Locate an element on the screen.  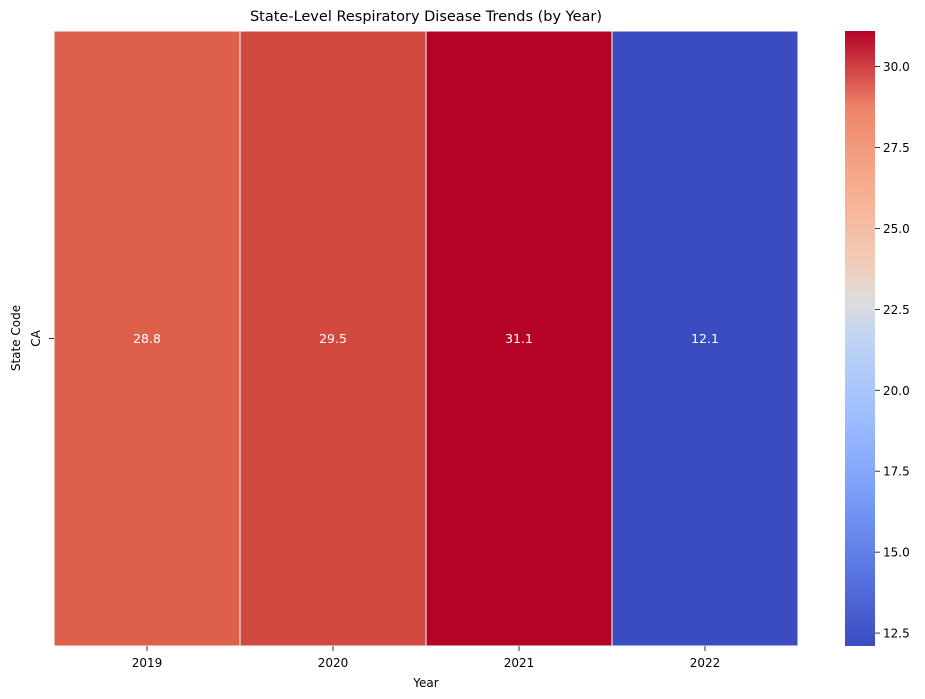
colorbar-tick-label: 22.5 is located at coordinates (896, 310).